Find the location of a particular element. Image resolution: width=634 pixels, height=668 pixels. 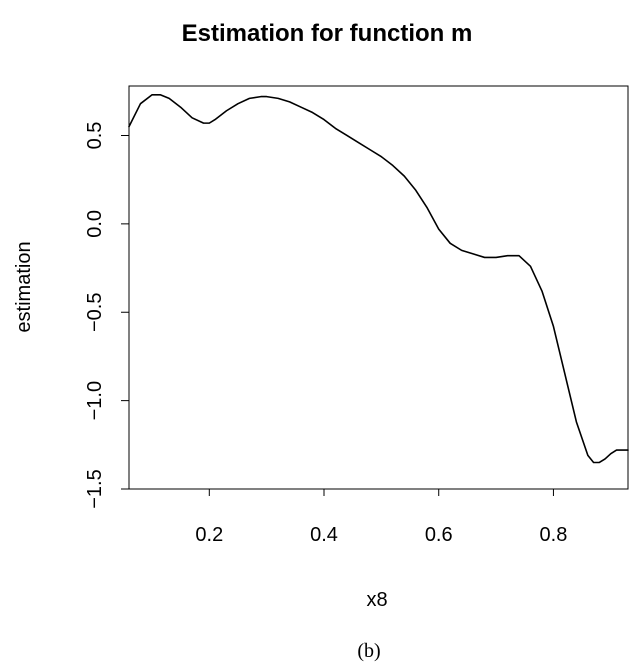

y-tick-label: −0.5 is located at coordinates (95, 312).